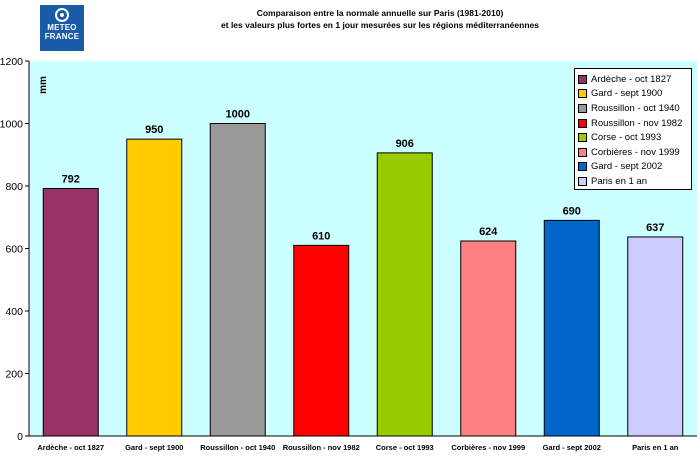 Image resolution: width=700 pixels, height=464 pixels. I want to click on x-tick-label: Roussillon - nov 1982, so click(321, 447).